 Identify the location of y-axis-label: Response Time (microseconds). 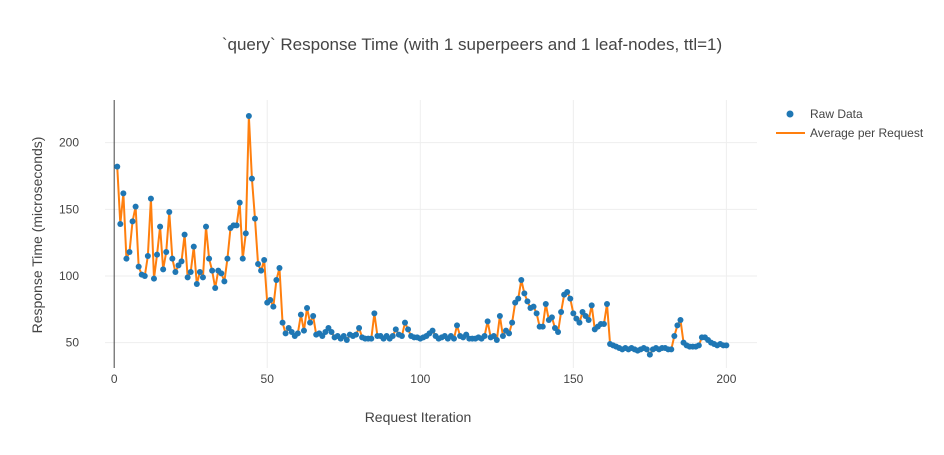
(37, 235).